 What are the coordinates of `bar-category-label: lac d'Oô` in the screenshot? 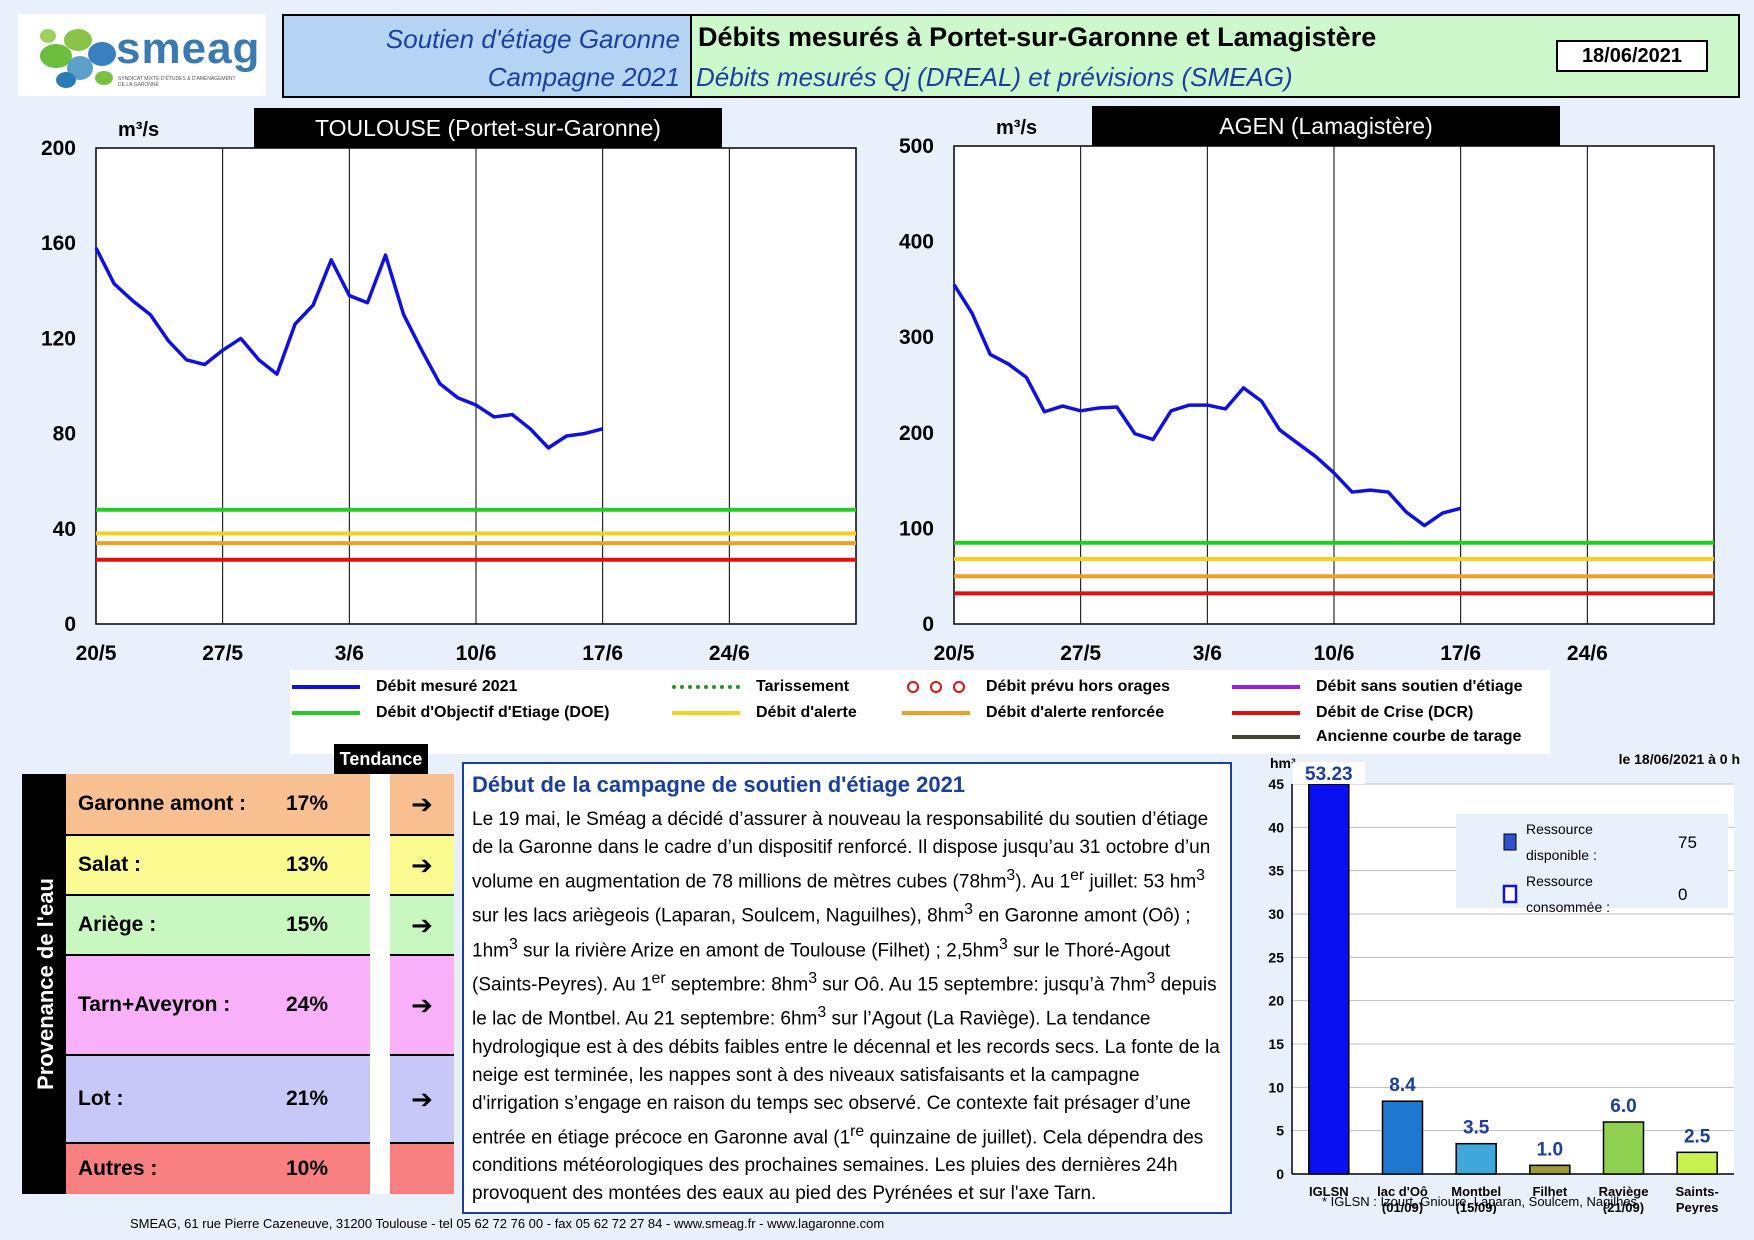 It's located at (1402, 1191).